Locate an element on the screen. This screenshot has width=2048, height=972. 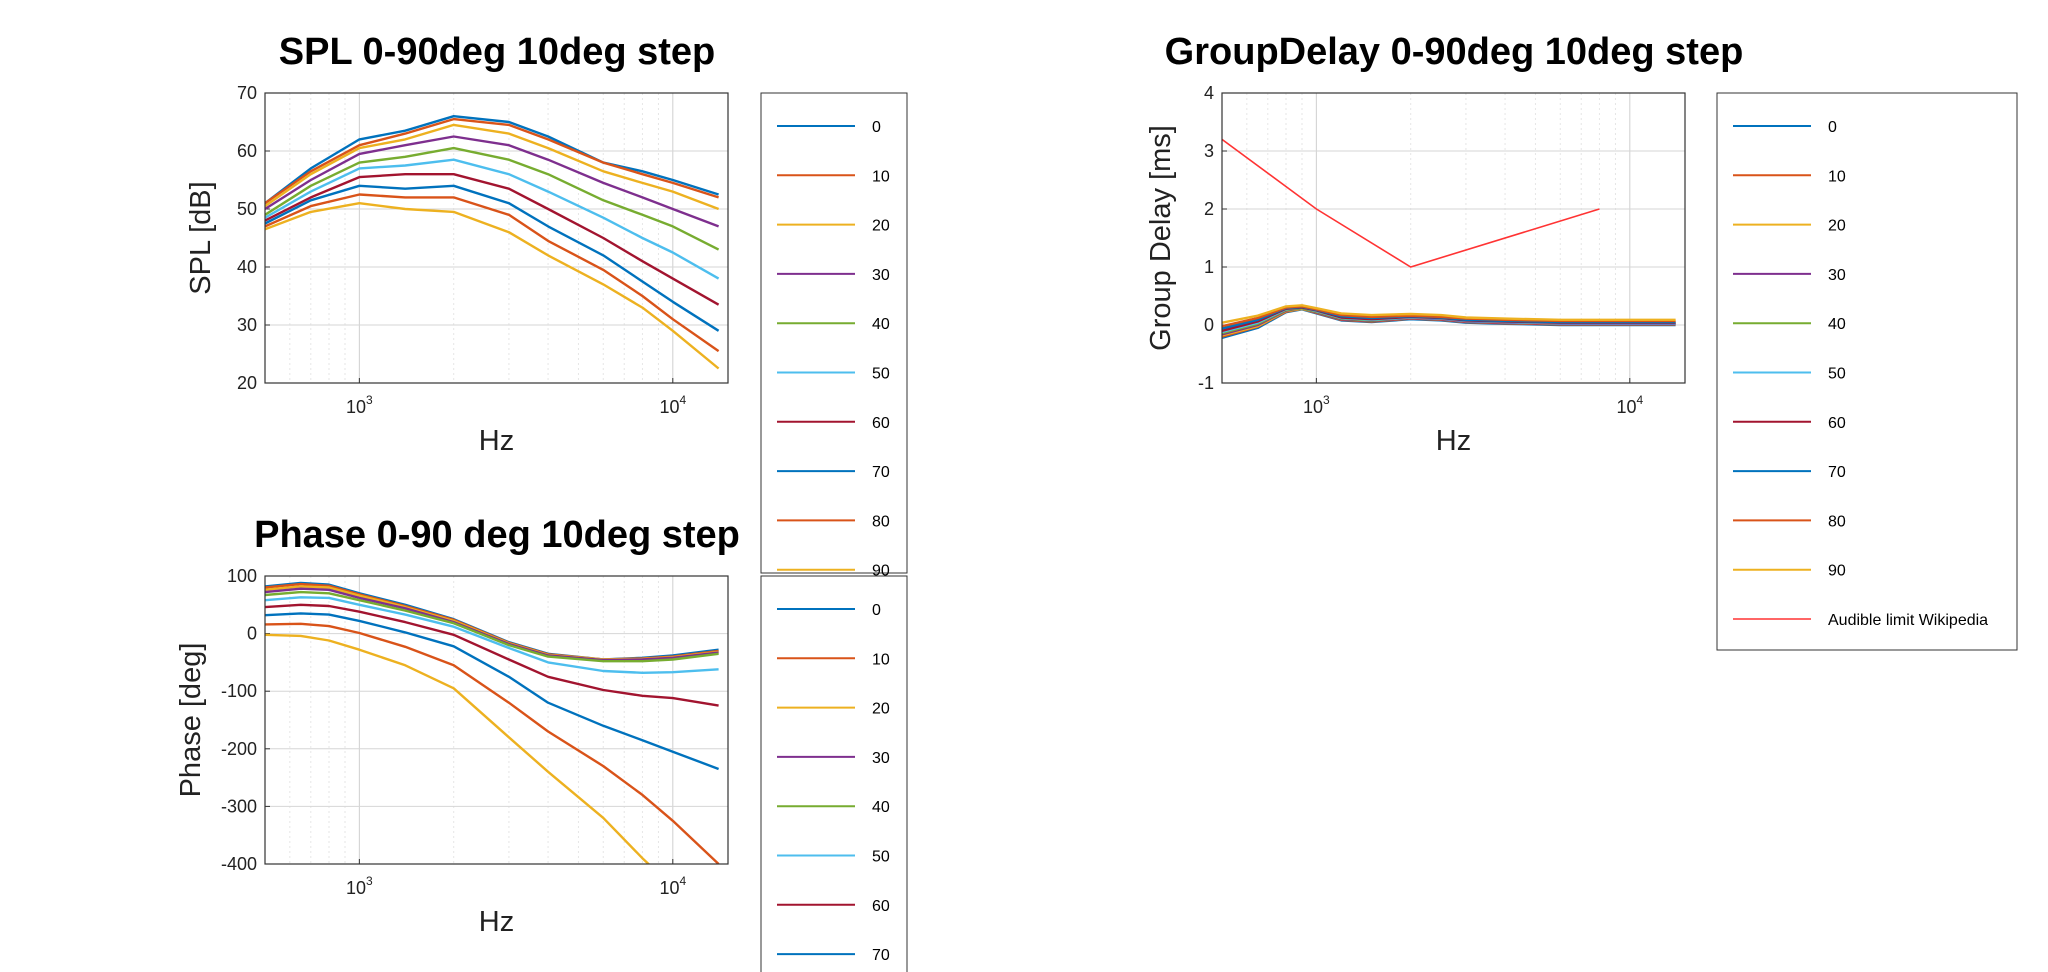
spl-xtick-label: 10³ is located at coordinates (359, 405).